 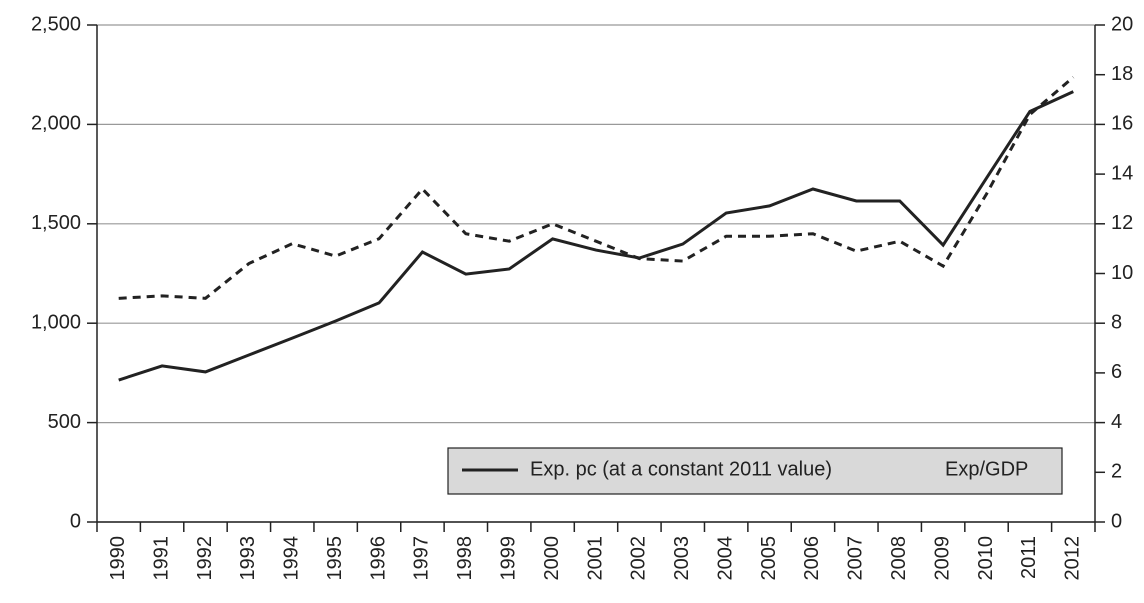 What do you see at coordinates (1029, 557) in the screenshot?
I see `x-tick-label: 2011` at bounding box center [1029, 557].